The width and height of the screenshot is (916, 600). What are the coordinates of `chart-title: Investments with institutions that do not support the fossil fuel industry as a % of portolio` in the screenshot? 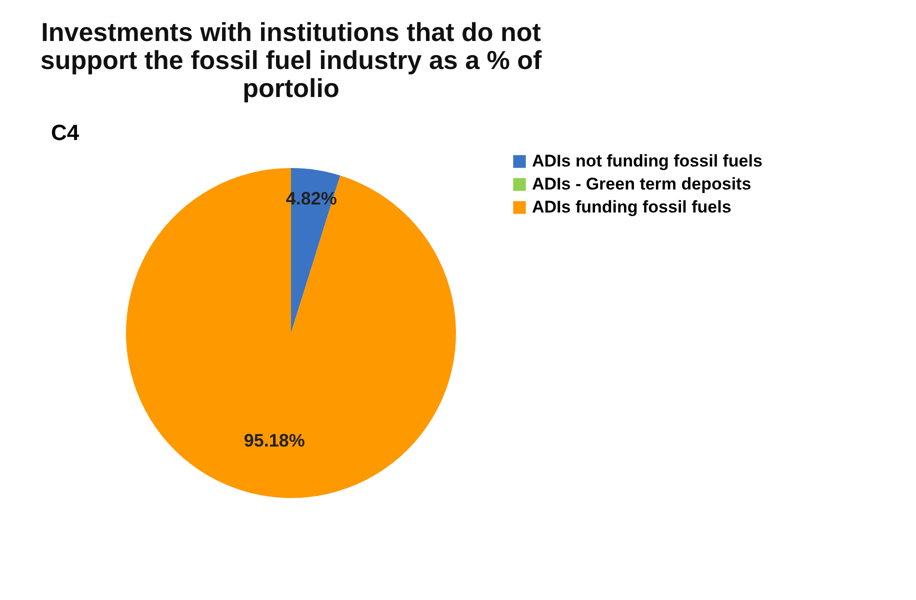 It's located at (291, 60).